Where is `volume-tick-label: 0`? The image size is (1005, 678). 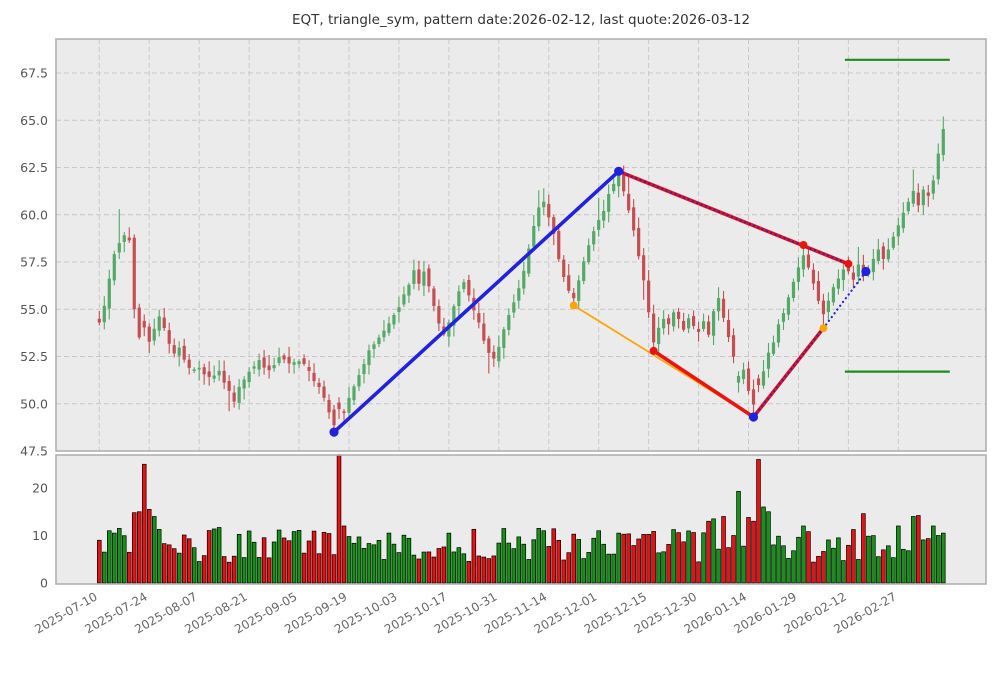 volume-tick-label: 0 is located at coordinates (44, 583).